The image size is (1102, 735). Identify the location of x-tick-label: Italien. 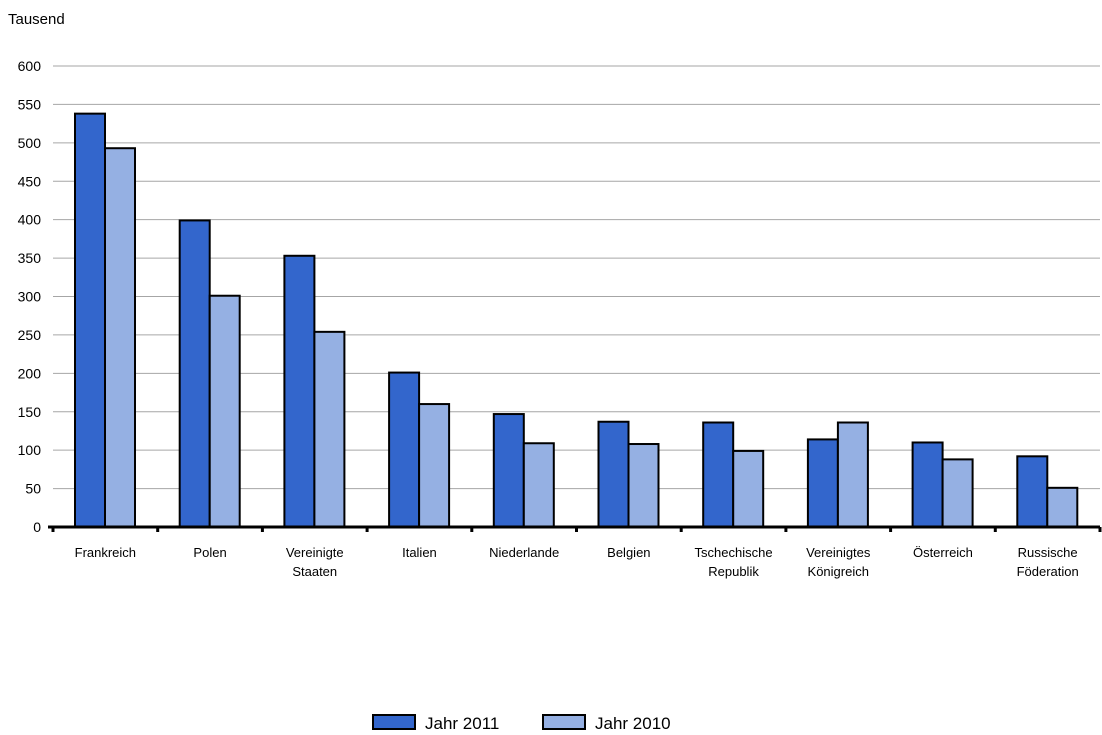
(419, 552).